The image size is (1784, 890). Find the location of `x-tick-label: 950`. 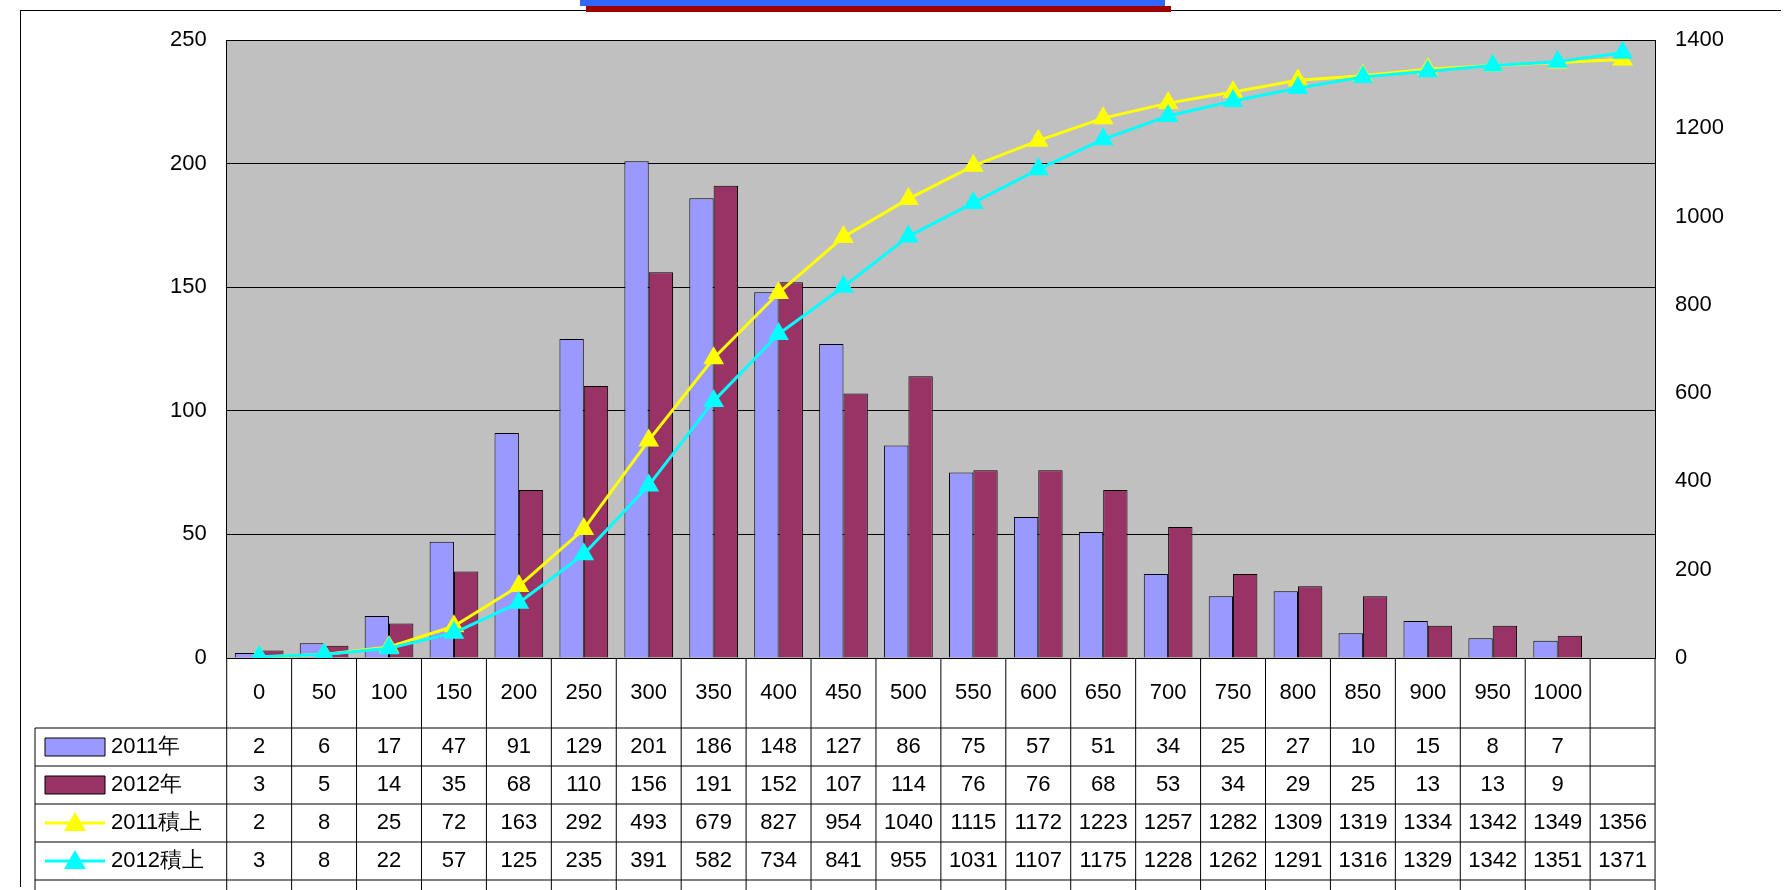

x-tick-label: 950 is located at coordinates (1493, 692).